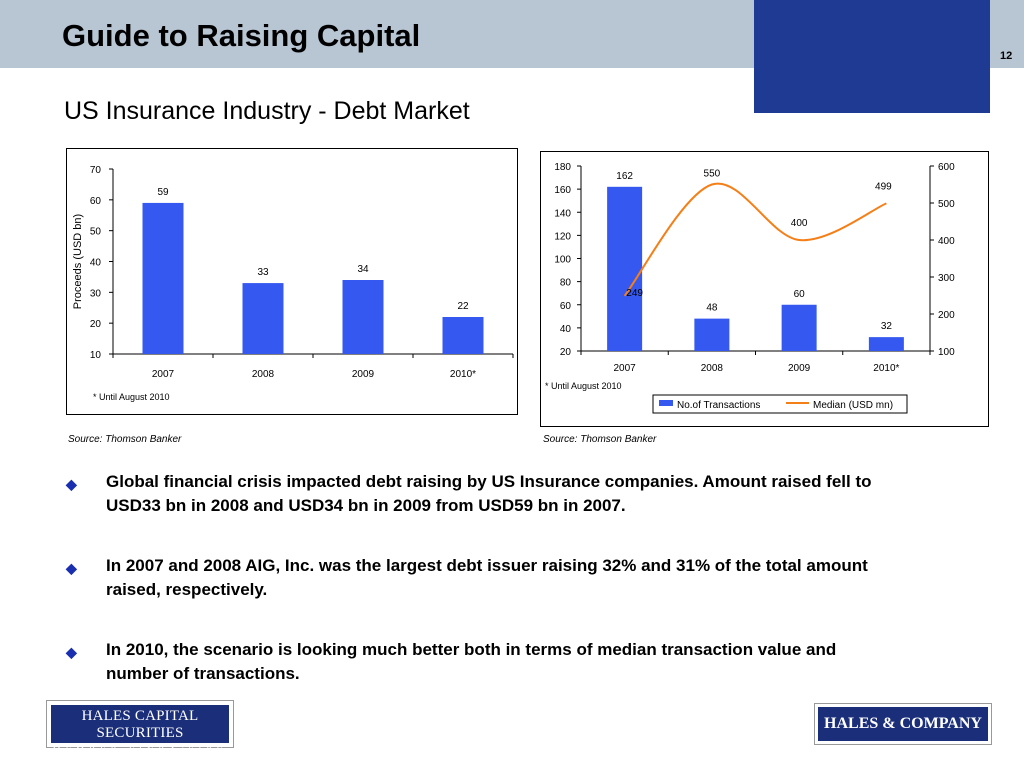 The image size is (1024, 768). Describe the element at coordinates (566, 283) in the screenshot. I see `y-tick-label: 80` at that location.